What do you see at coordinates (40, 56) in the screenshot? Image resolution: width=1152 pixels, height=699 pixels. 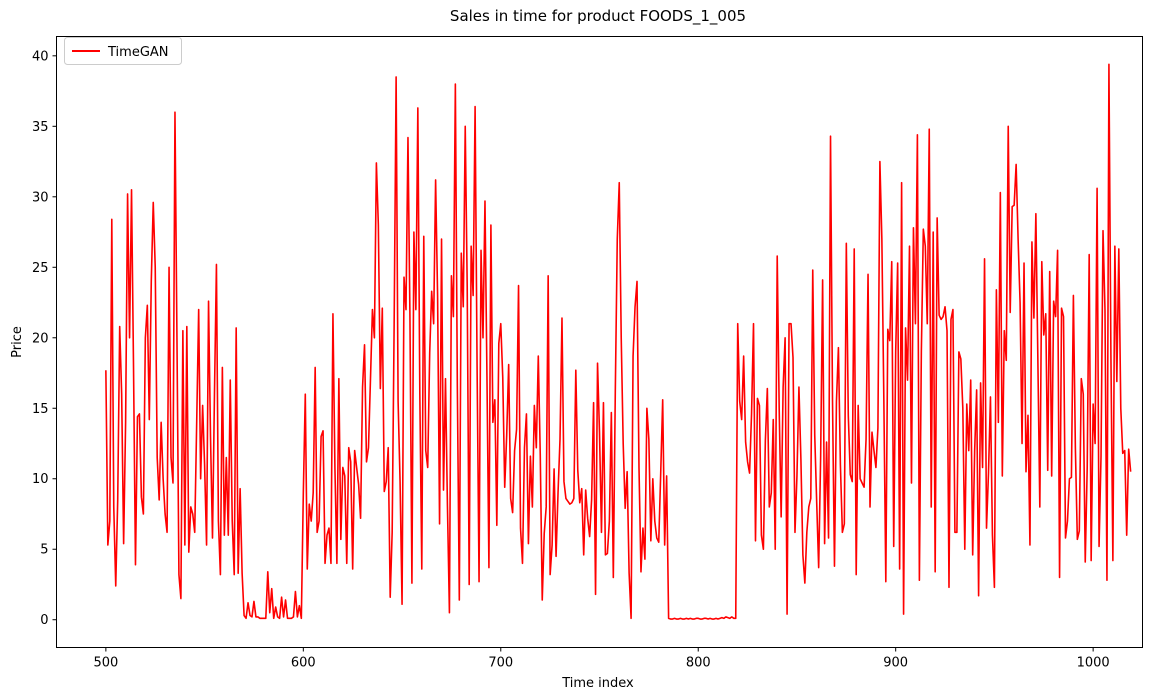 I see `y-tick-label: 40` at bounding box center [40, 56].